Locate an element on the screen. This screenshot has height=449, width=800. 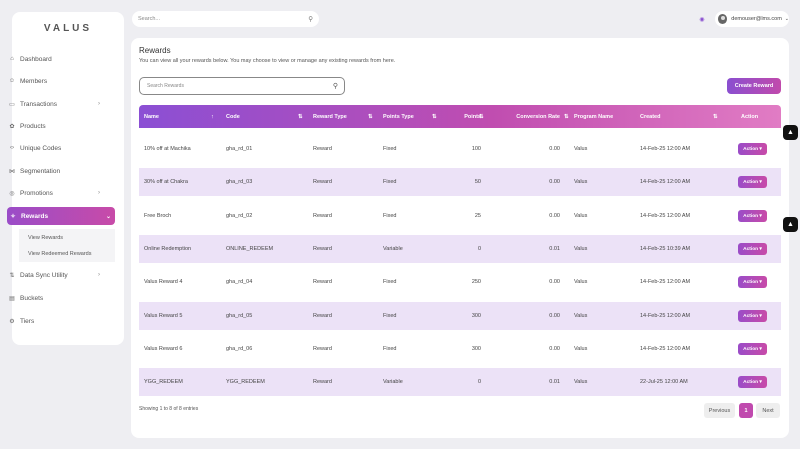
user-menu: demouser@lms.com ⌄ is located at coordinates (752, 19).